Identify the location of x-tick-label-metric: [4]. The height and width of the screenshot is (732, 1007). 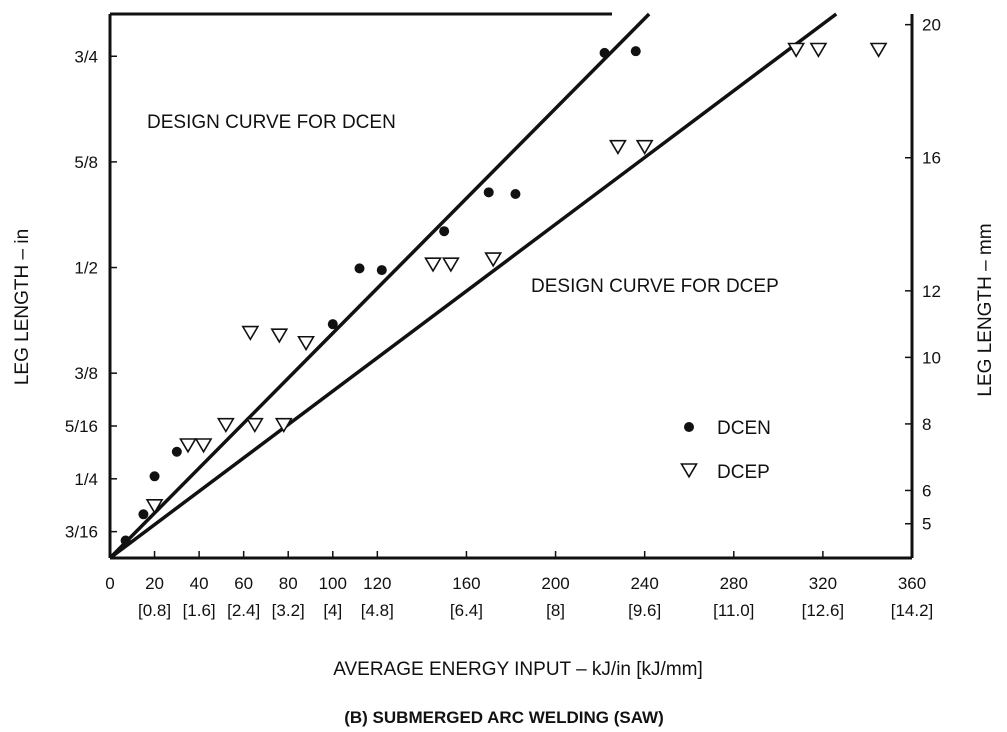
(332, 610).